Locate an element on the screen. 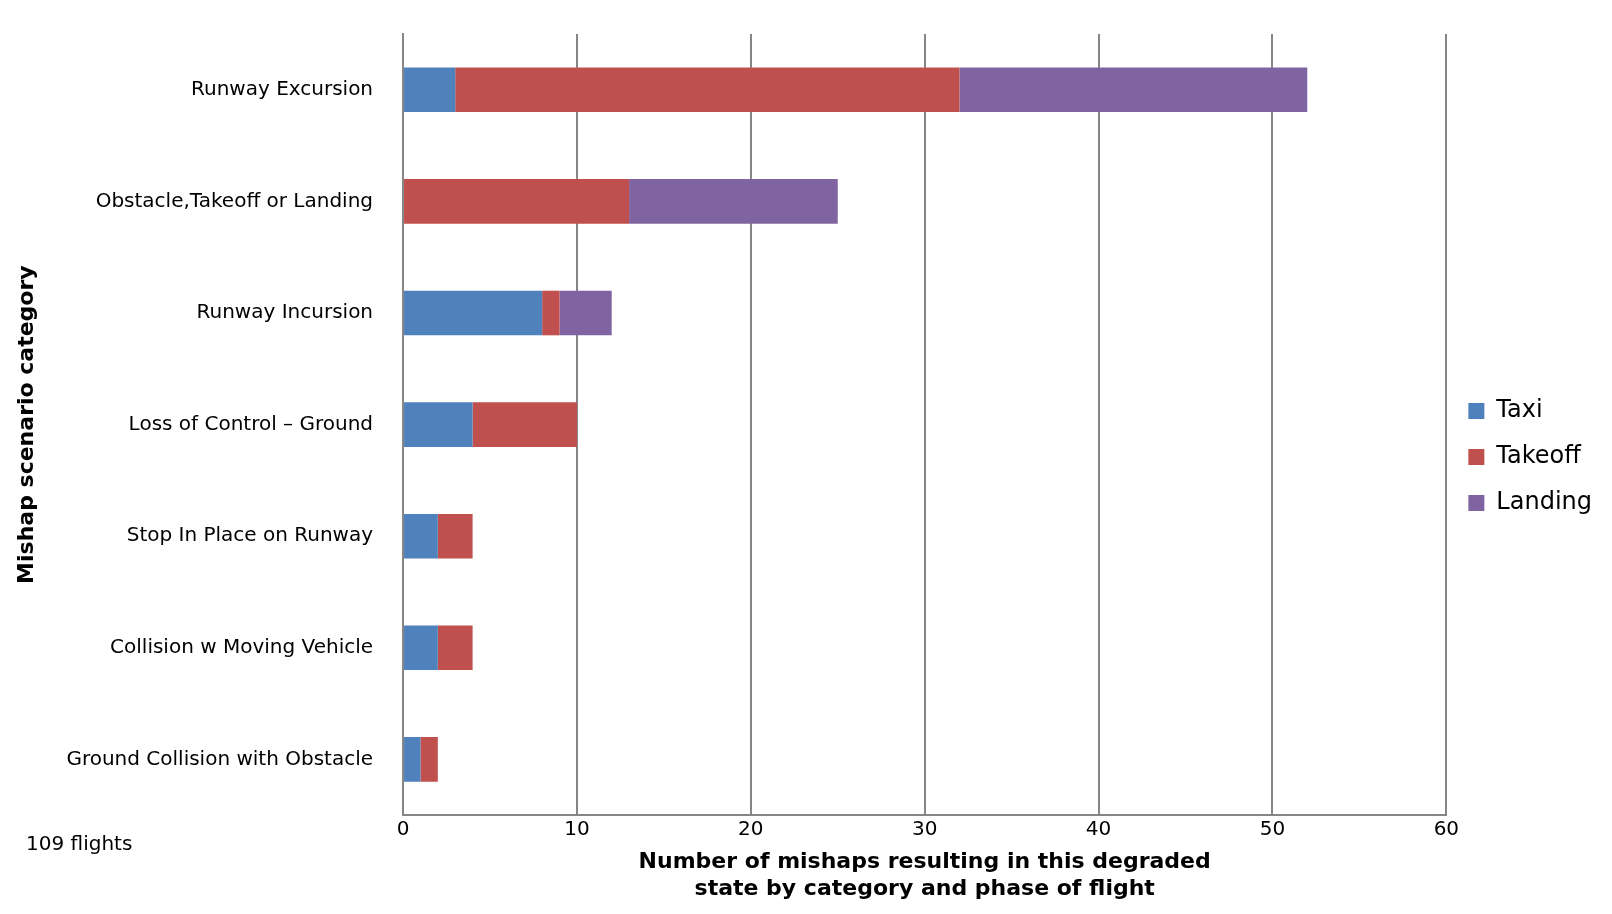  y-tick-label: Stop In Place on Runway is located at coordinates (250, 534).